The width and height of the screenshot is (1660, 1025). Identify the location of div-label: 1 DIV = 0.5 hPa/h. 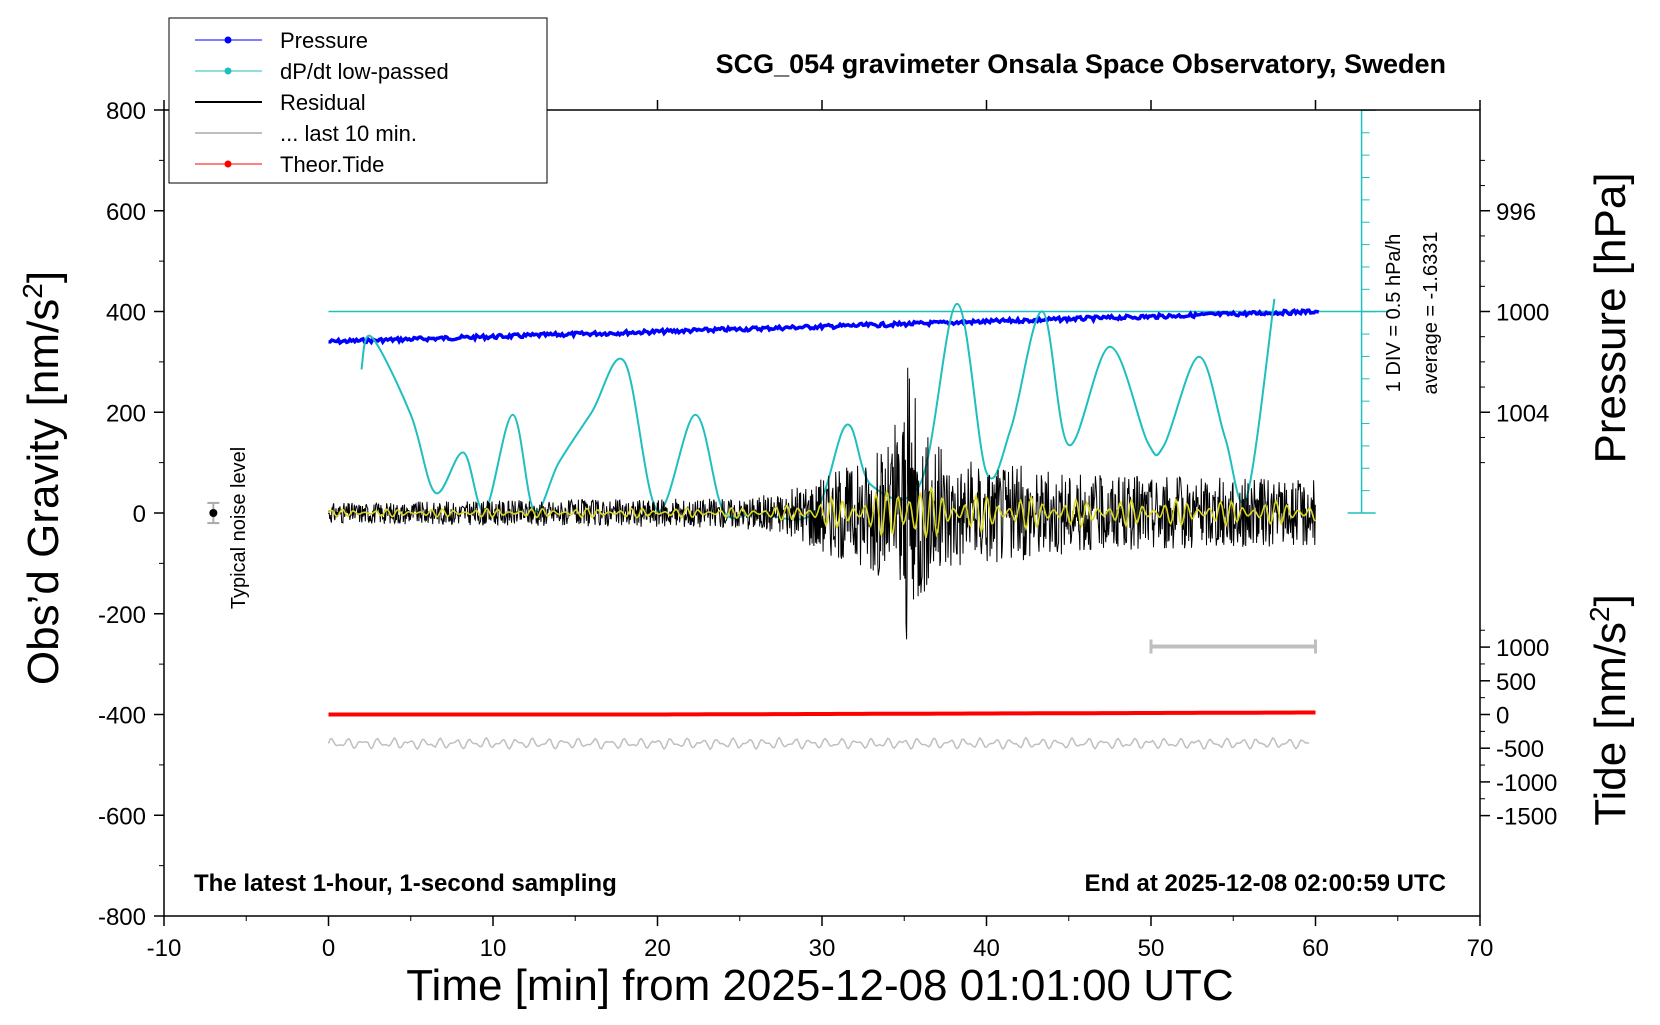
(1394, 313).